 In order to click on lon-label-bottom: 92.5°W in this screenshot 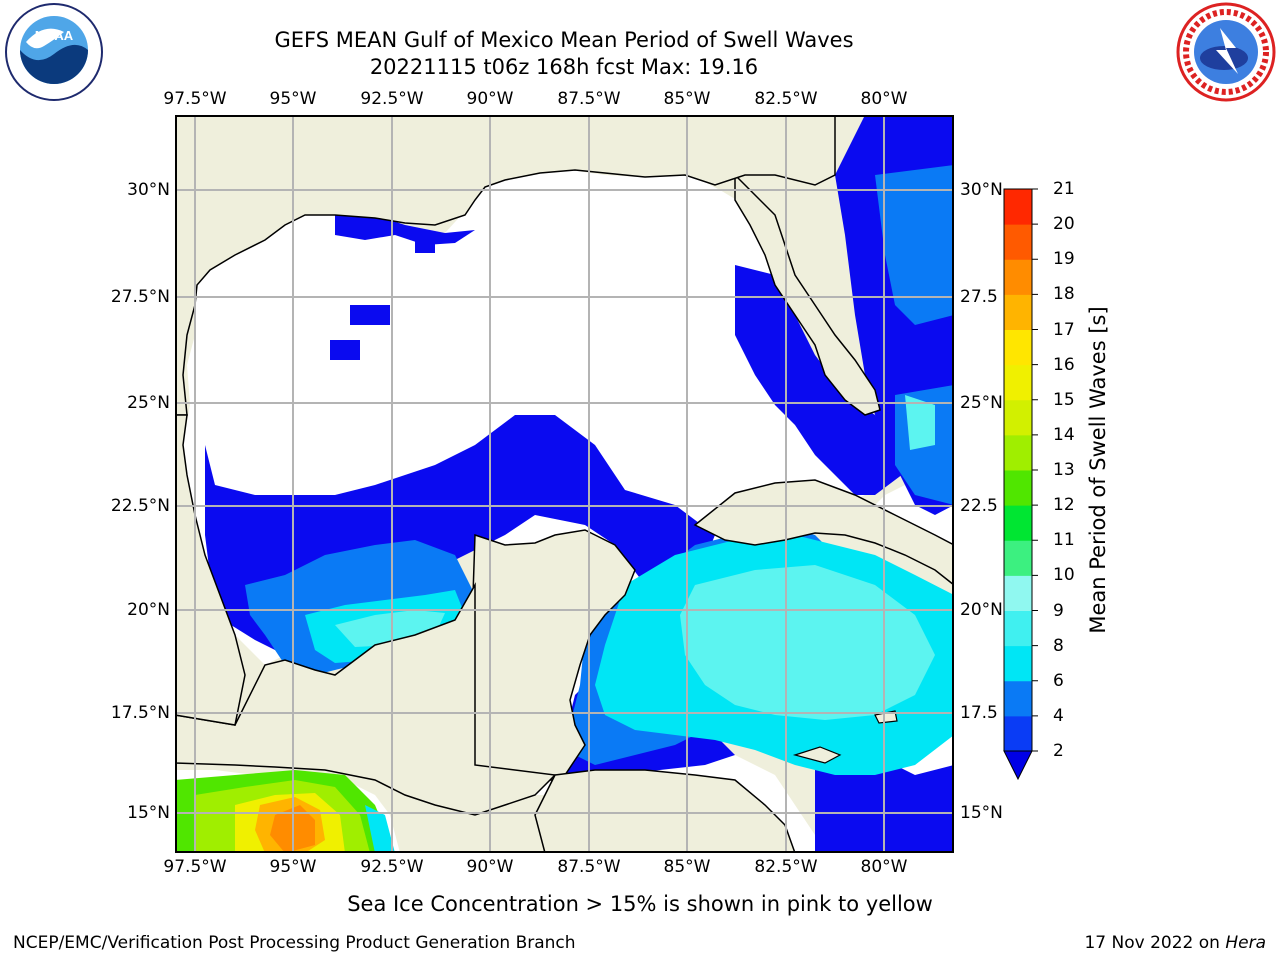, I will do `click(392, 867)`.